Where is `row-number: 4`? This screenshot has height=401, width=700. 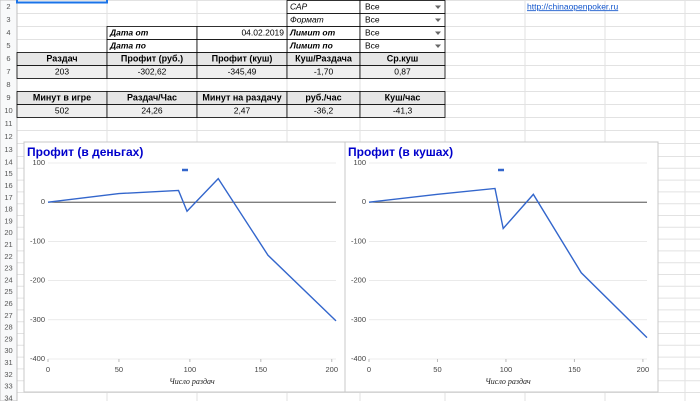 row-number: 4 is located at coordinates (8, 32).